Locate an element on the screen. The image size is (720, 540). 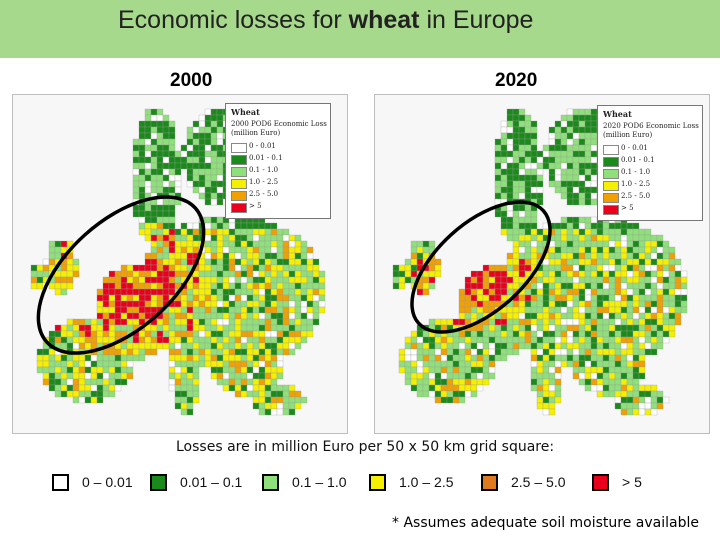
page-title: Economic losses for wheat in Europe is located at coordinates (325, 20).